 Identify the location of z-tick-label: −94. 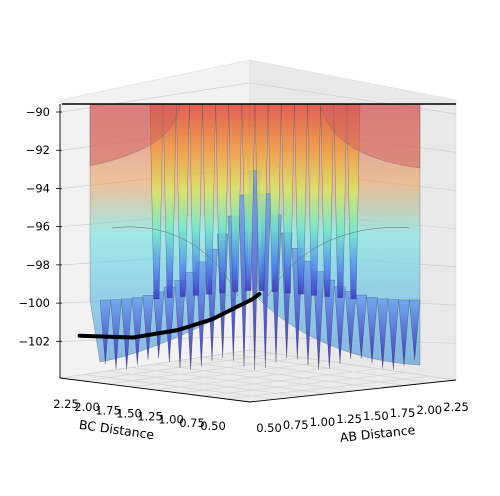
(38, 188).